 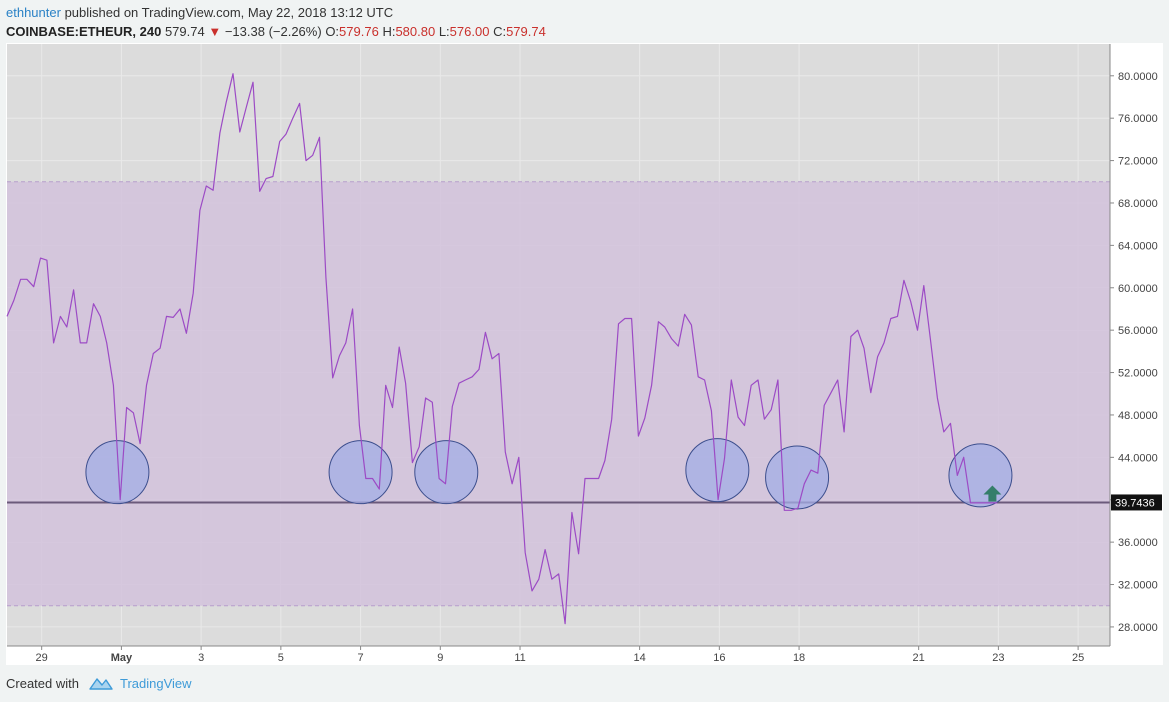 I want to click on close-label: C:, so click(x=500, y=31).